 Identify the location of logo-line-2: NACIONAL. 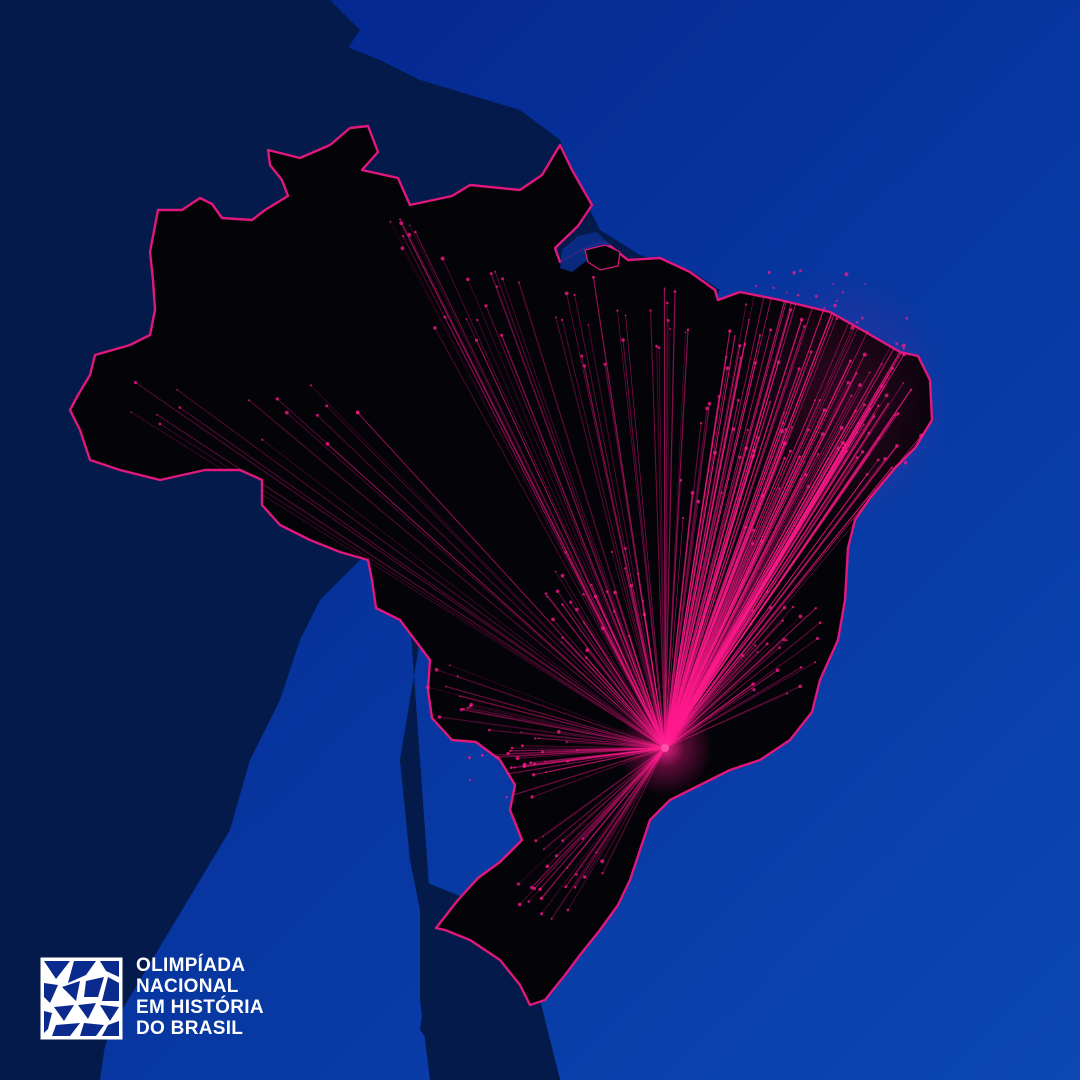
(187, 986).